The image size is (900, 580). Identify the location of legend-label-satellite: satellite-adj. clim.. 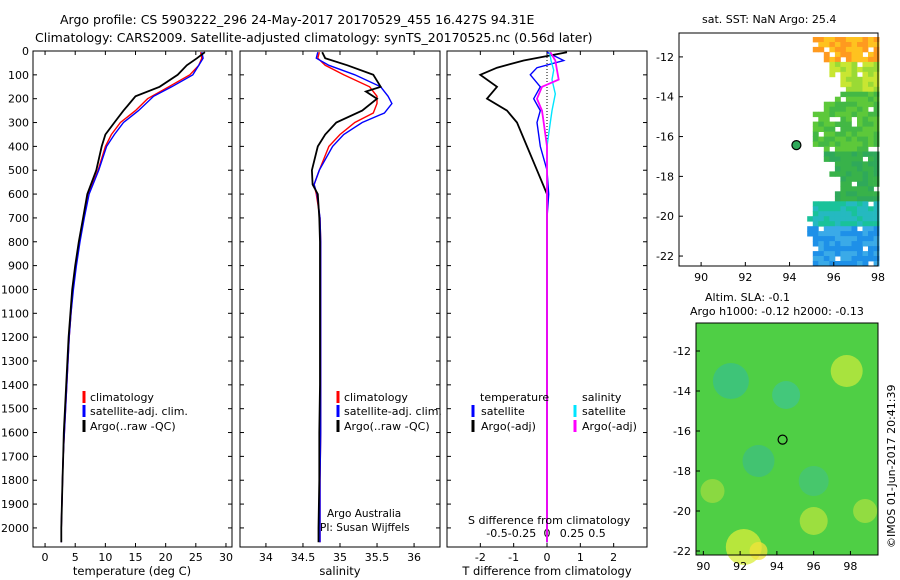
(139, 411).